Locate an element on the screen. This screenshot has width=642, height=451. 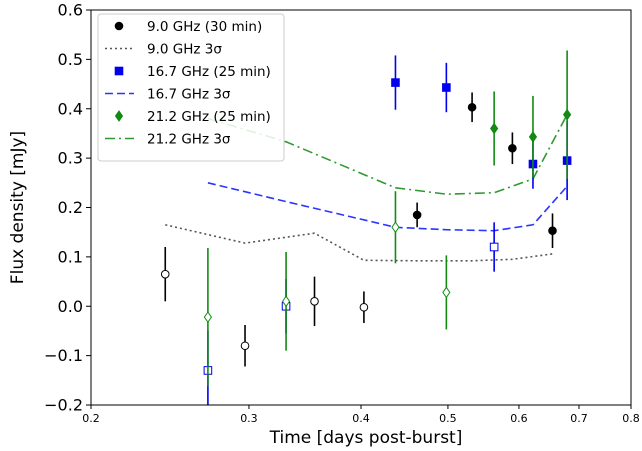
x-axis-title: Time [days post-burst] is located at coordinates (366, 438).